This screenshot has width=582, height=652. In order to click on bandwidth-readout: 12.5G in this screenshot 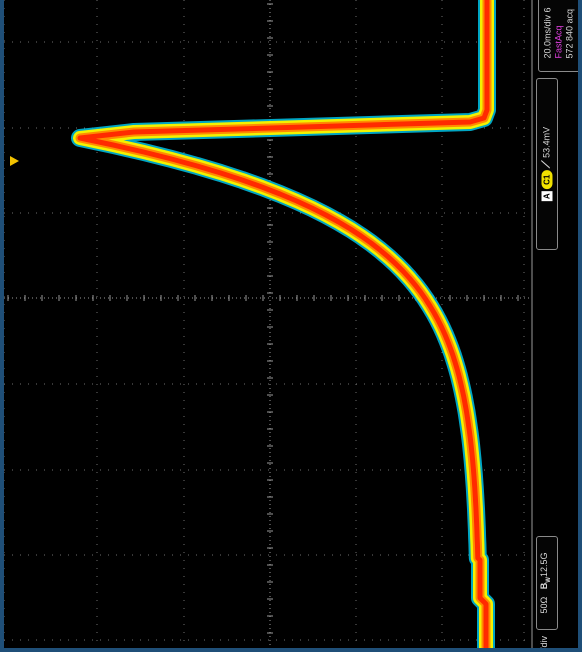, I will do `click(544, 565)`.